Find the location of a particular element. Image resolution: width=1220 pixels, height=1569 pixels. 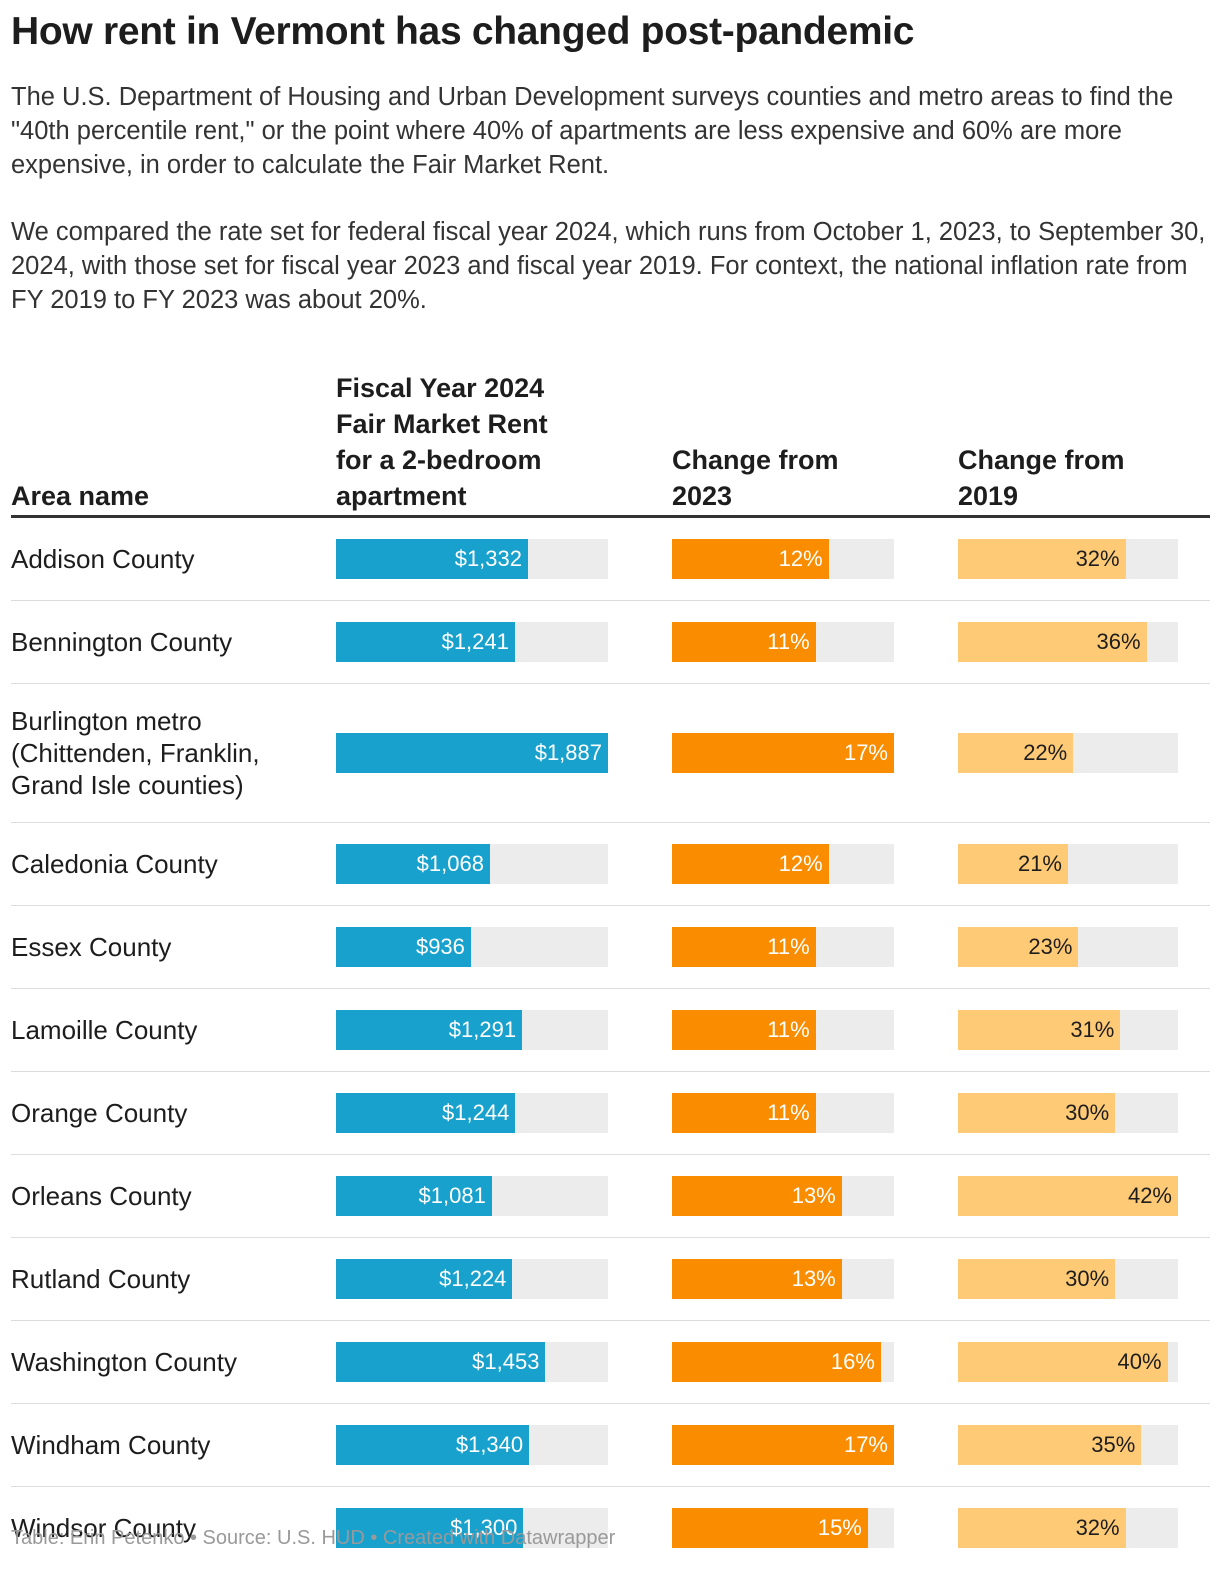

table-row: Orleans County $1,081 13% 42% is located at coordinates (610, 1196).